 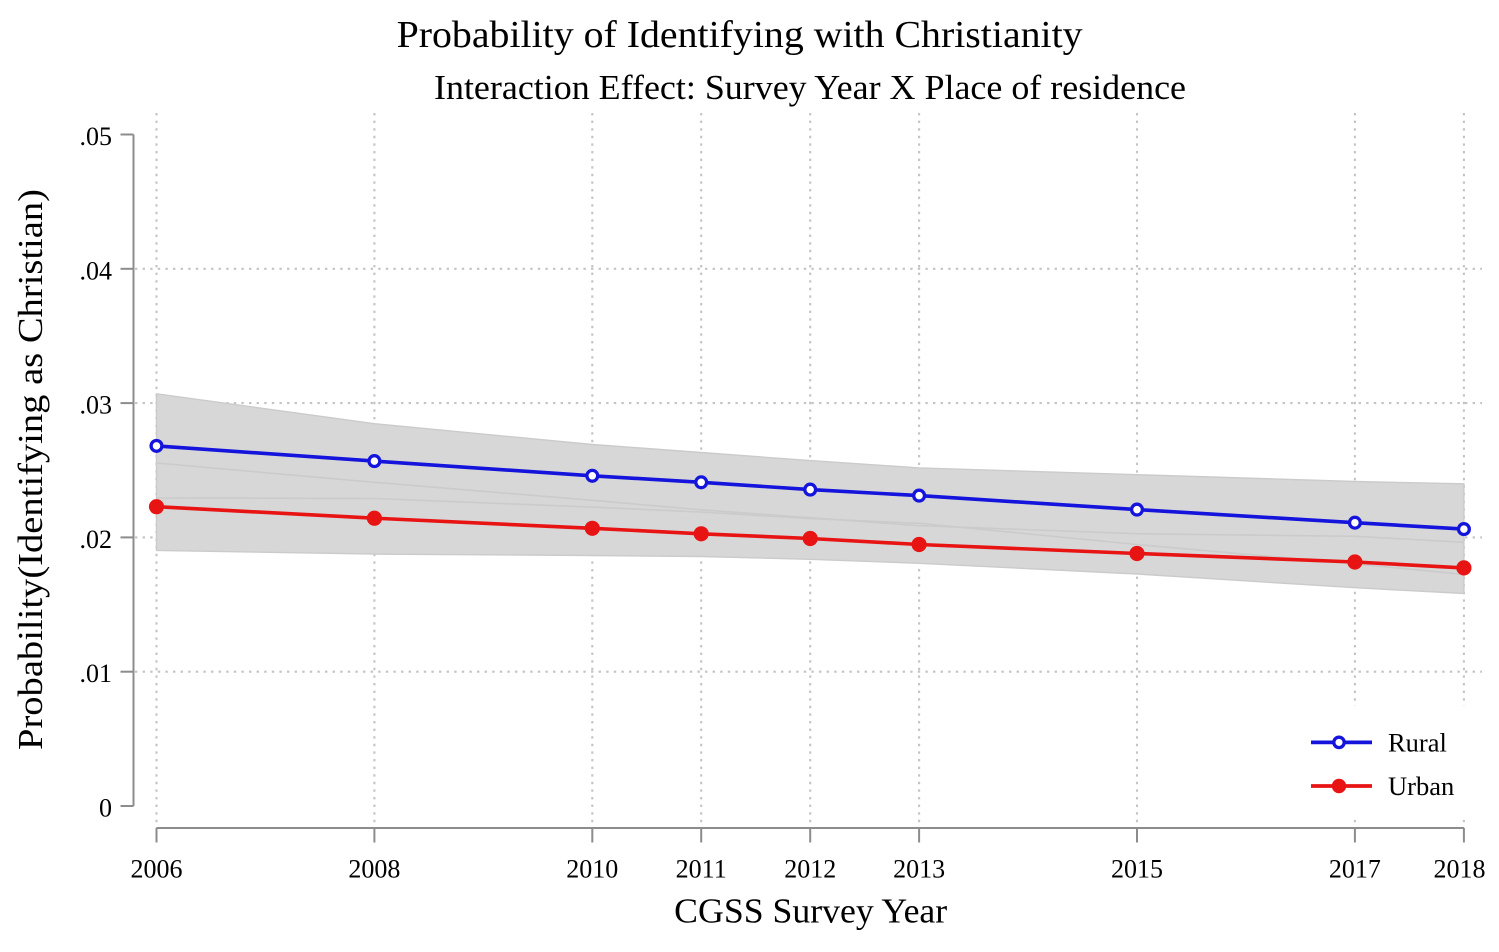 What do you see at coordinates (105, 808) in the screenshot?
I see `svg-text: 0` at bounding box center [105, 808].